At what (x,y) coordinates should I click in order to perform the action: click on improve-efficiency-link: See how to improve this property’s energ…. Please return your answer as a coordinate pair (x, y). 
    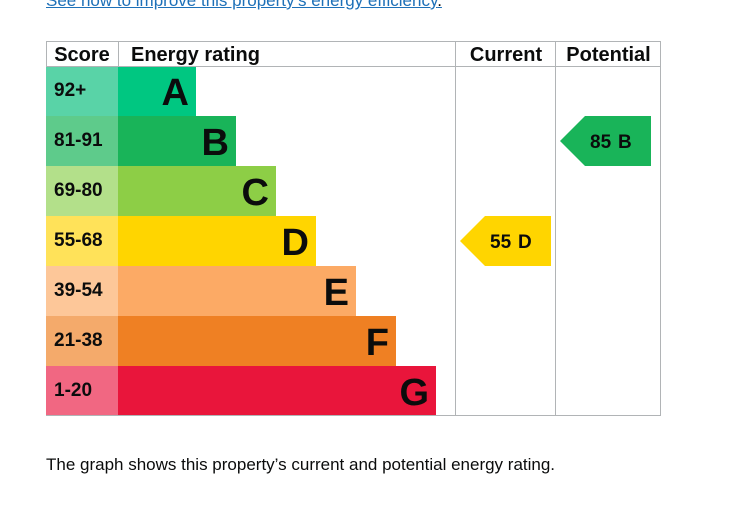
    Looking at the image, I should click on (244, 5).